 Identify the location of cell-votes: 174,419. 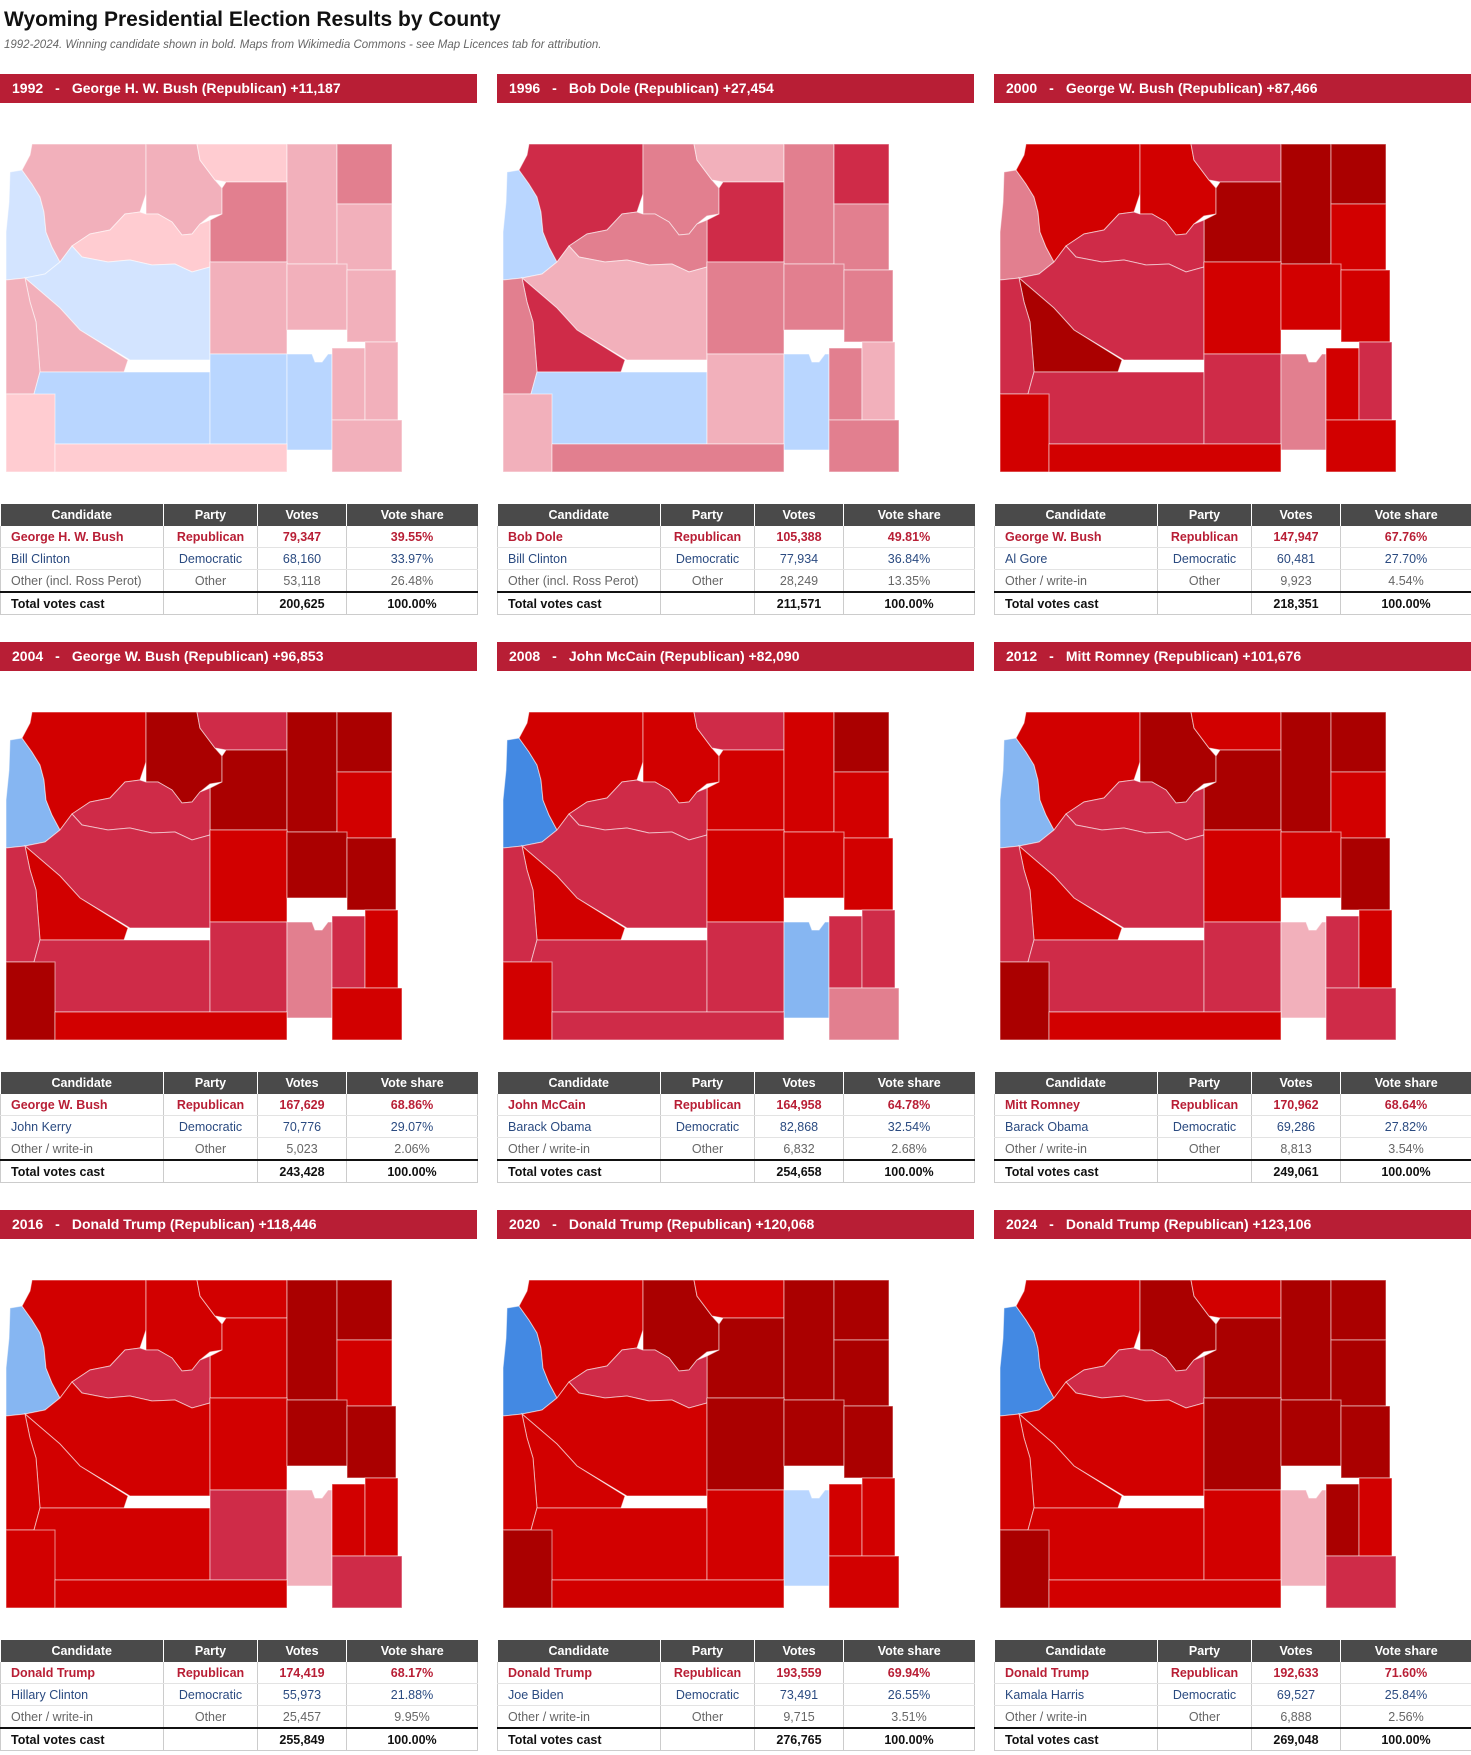
(302, 1673).